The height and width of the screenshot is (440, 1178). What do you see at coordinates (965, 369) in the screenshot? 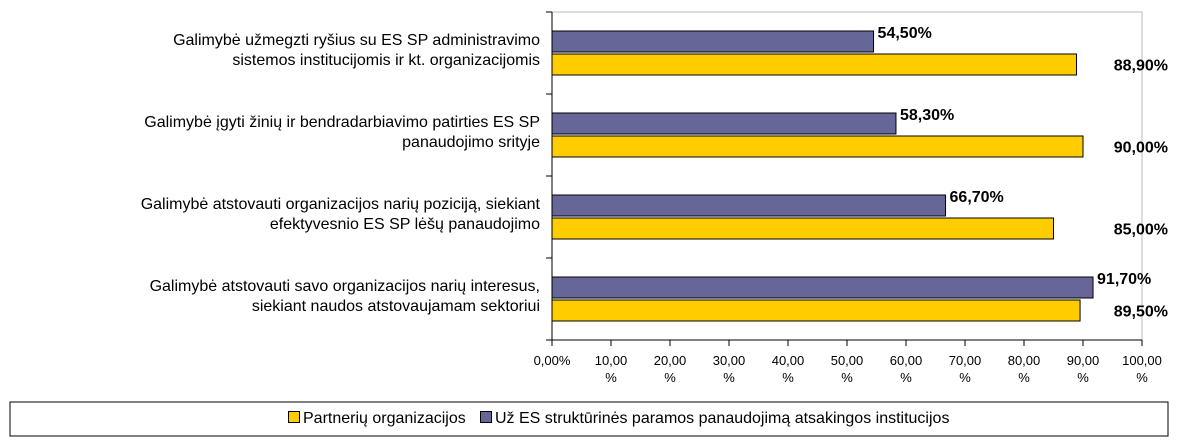
I see `x-tick-label: 70,00 %` at bounding box center [965, 369].